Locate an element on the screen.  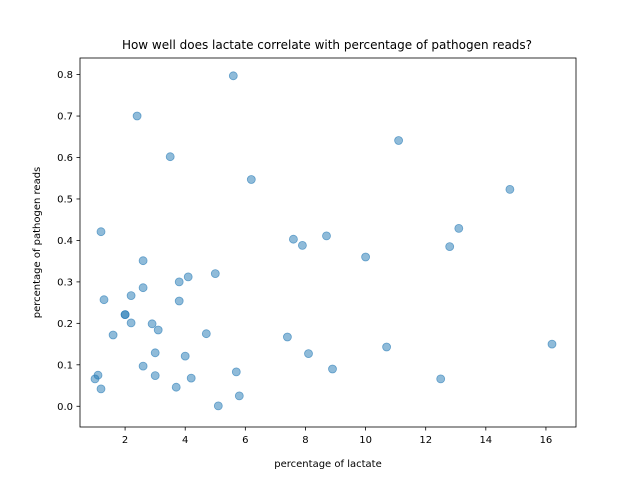
y-axis-label: percentage of pathogen reads is located at coordinates (37, 243).